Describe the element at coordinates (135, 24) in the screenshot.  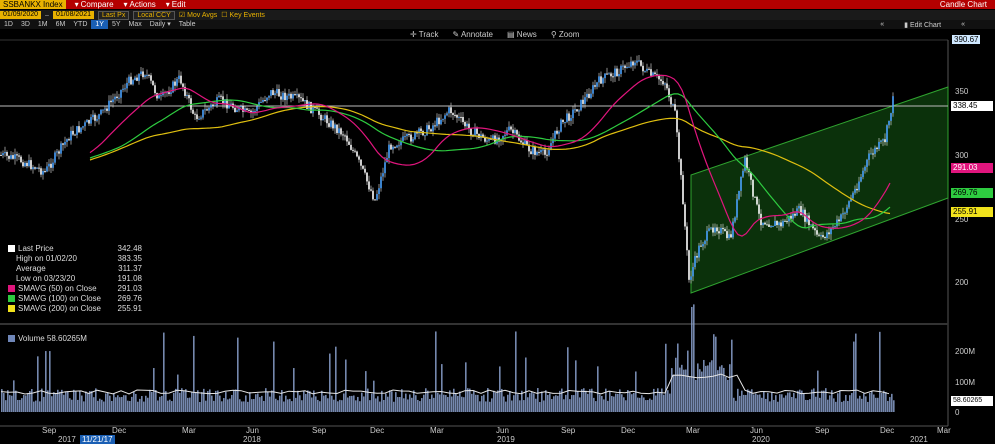
I see `period-max: Max` at that location.